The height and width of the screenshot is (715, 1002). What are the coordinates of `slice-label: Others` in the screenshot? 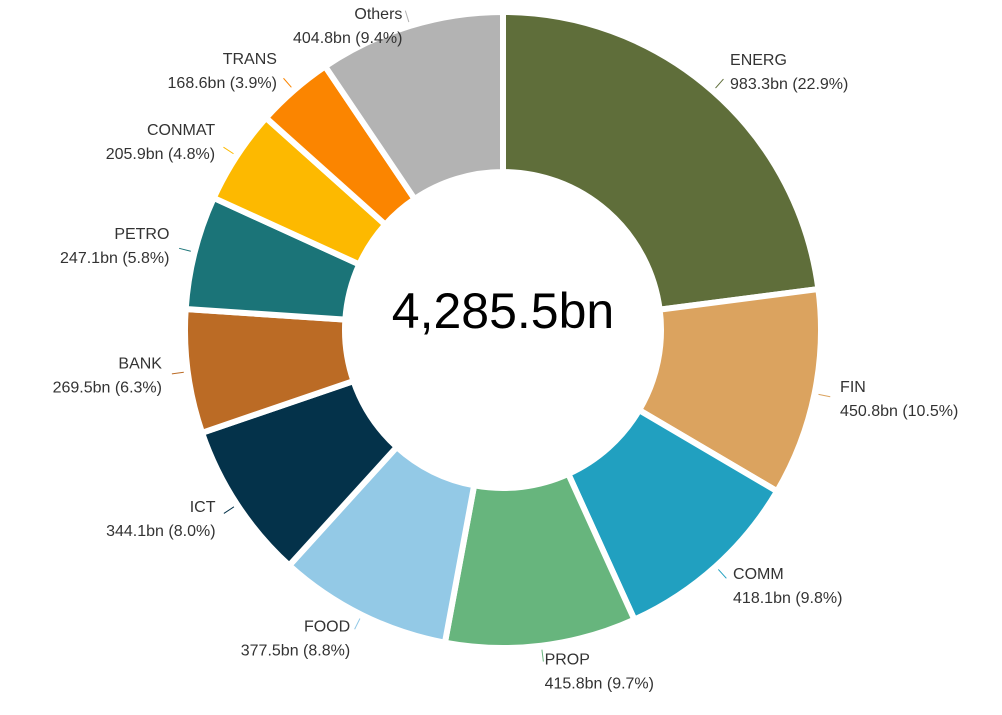 It's located at (378, 14).